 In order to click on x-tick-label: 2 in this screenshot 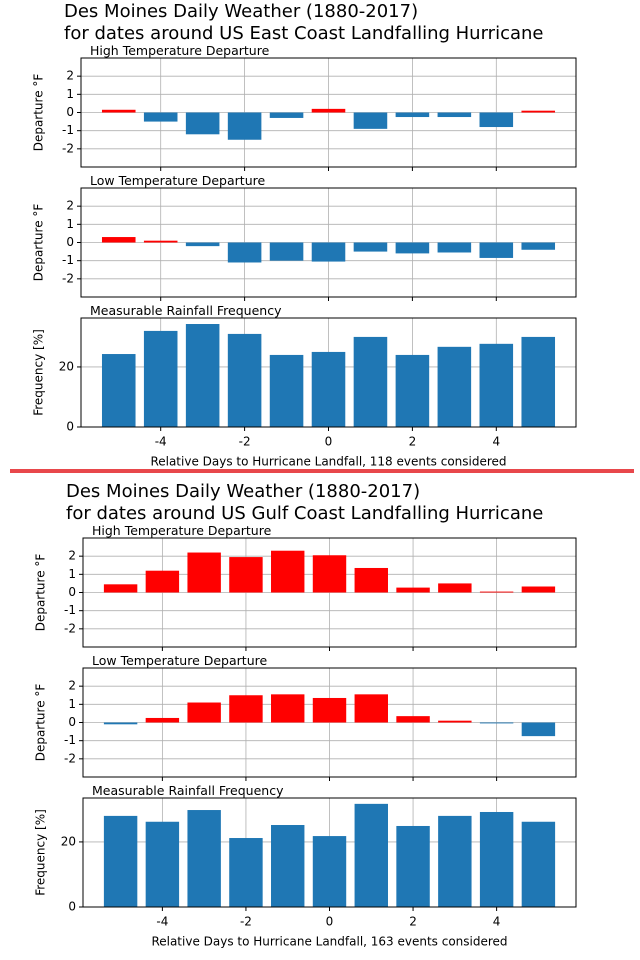, I will do `click(413, 922)`.